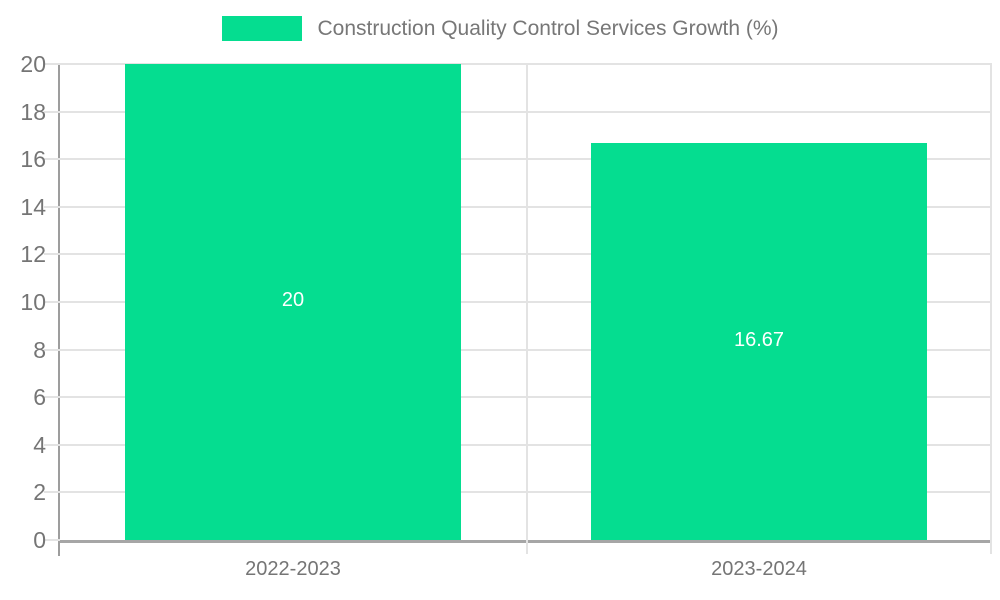  I want to click on legend-swatch, so click(261, 28).